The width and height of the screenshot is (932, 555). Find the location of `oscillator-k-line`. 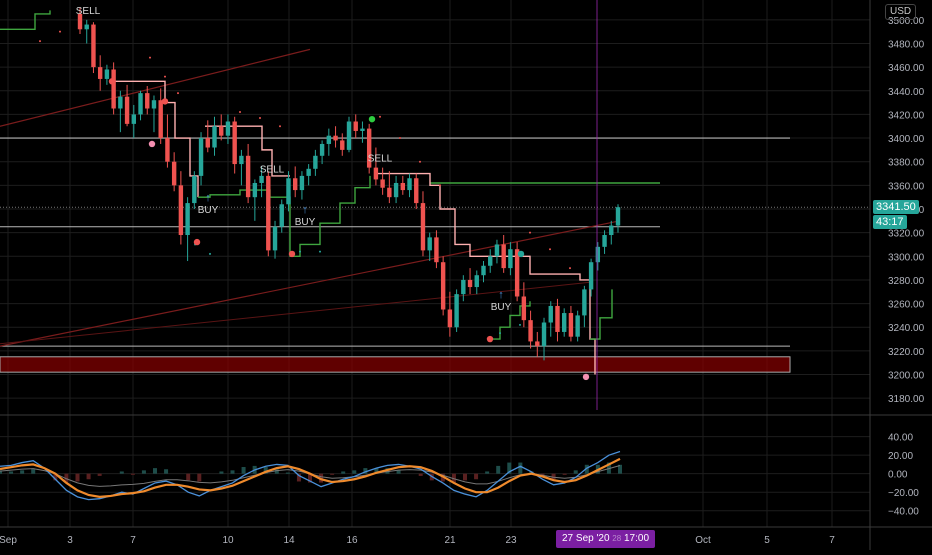

oscillator-k-line is located at coordinates (310, 475).